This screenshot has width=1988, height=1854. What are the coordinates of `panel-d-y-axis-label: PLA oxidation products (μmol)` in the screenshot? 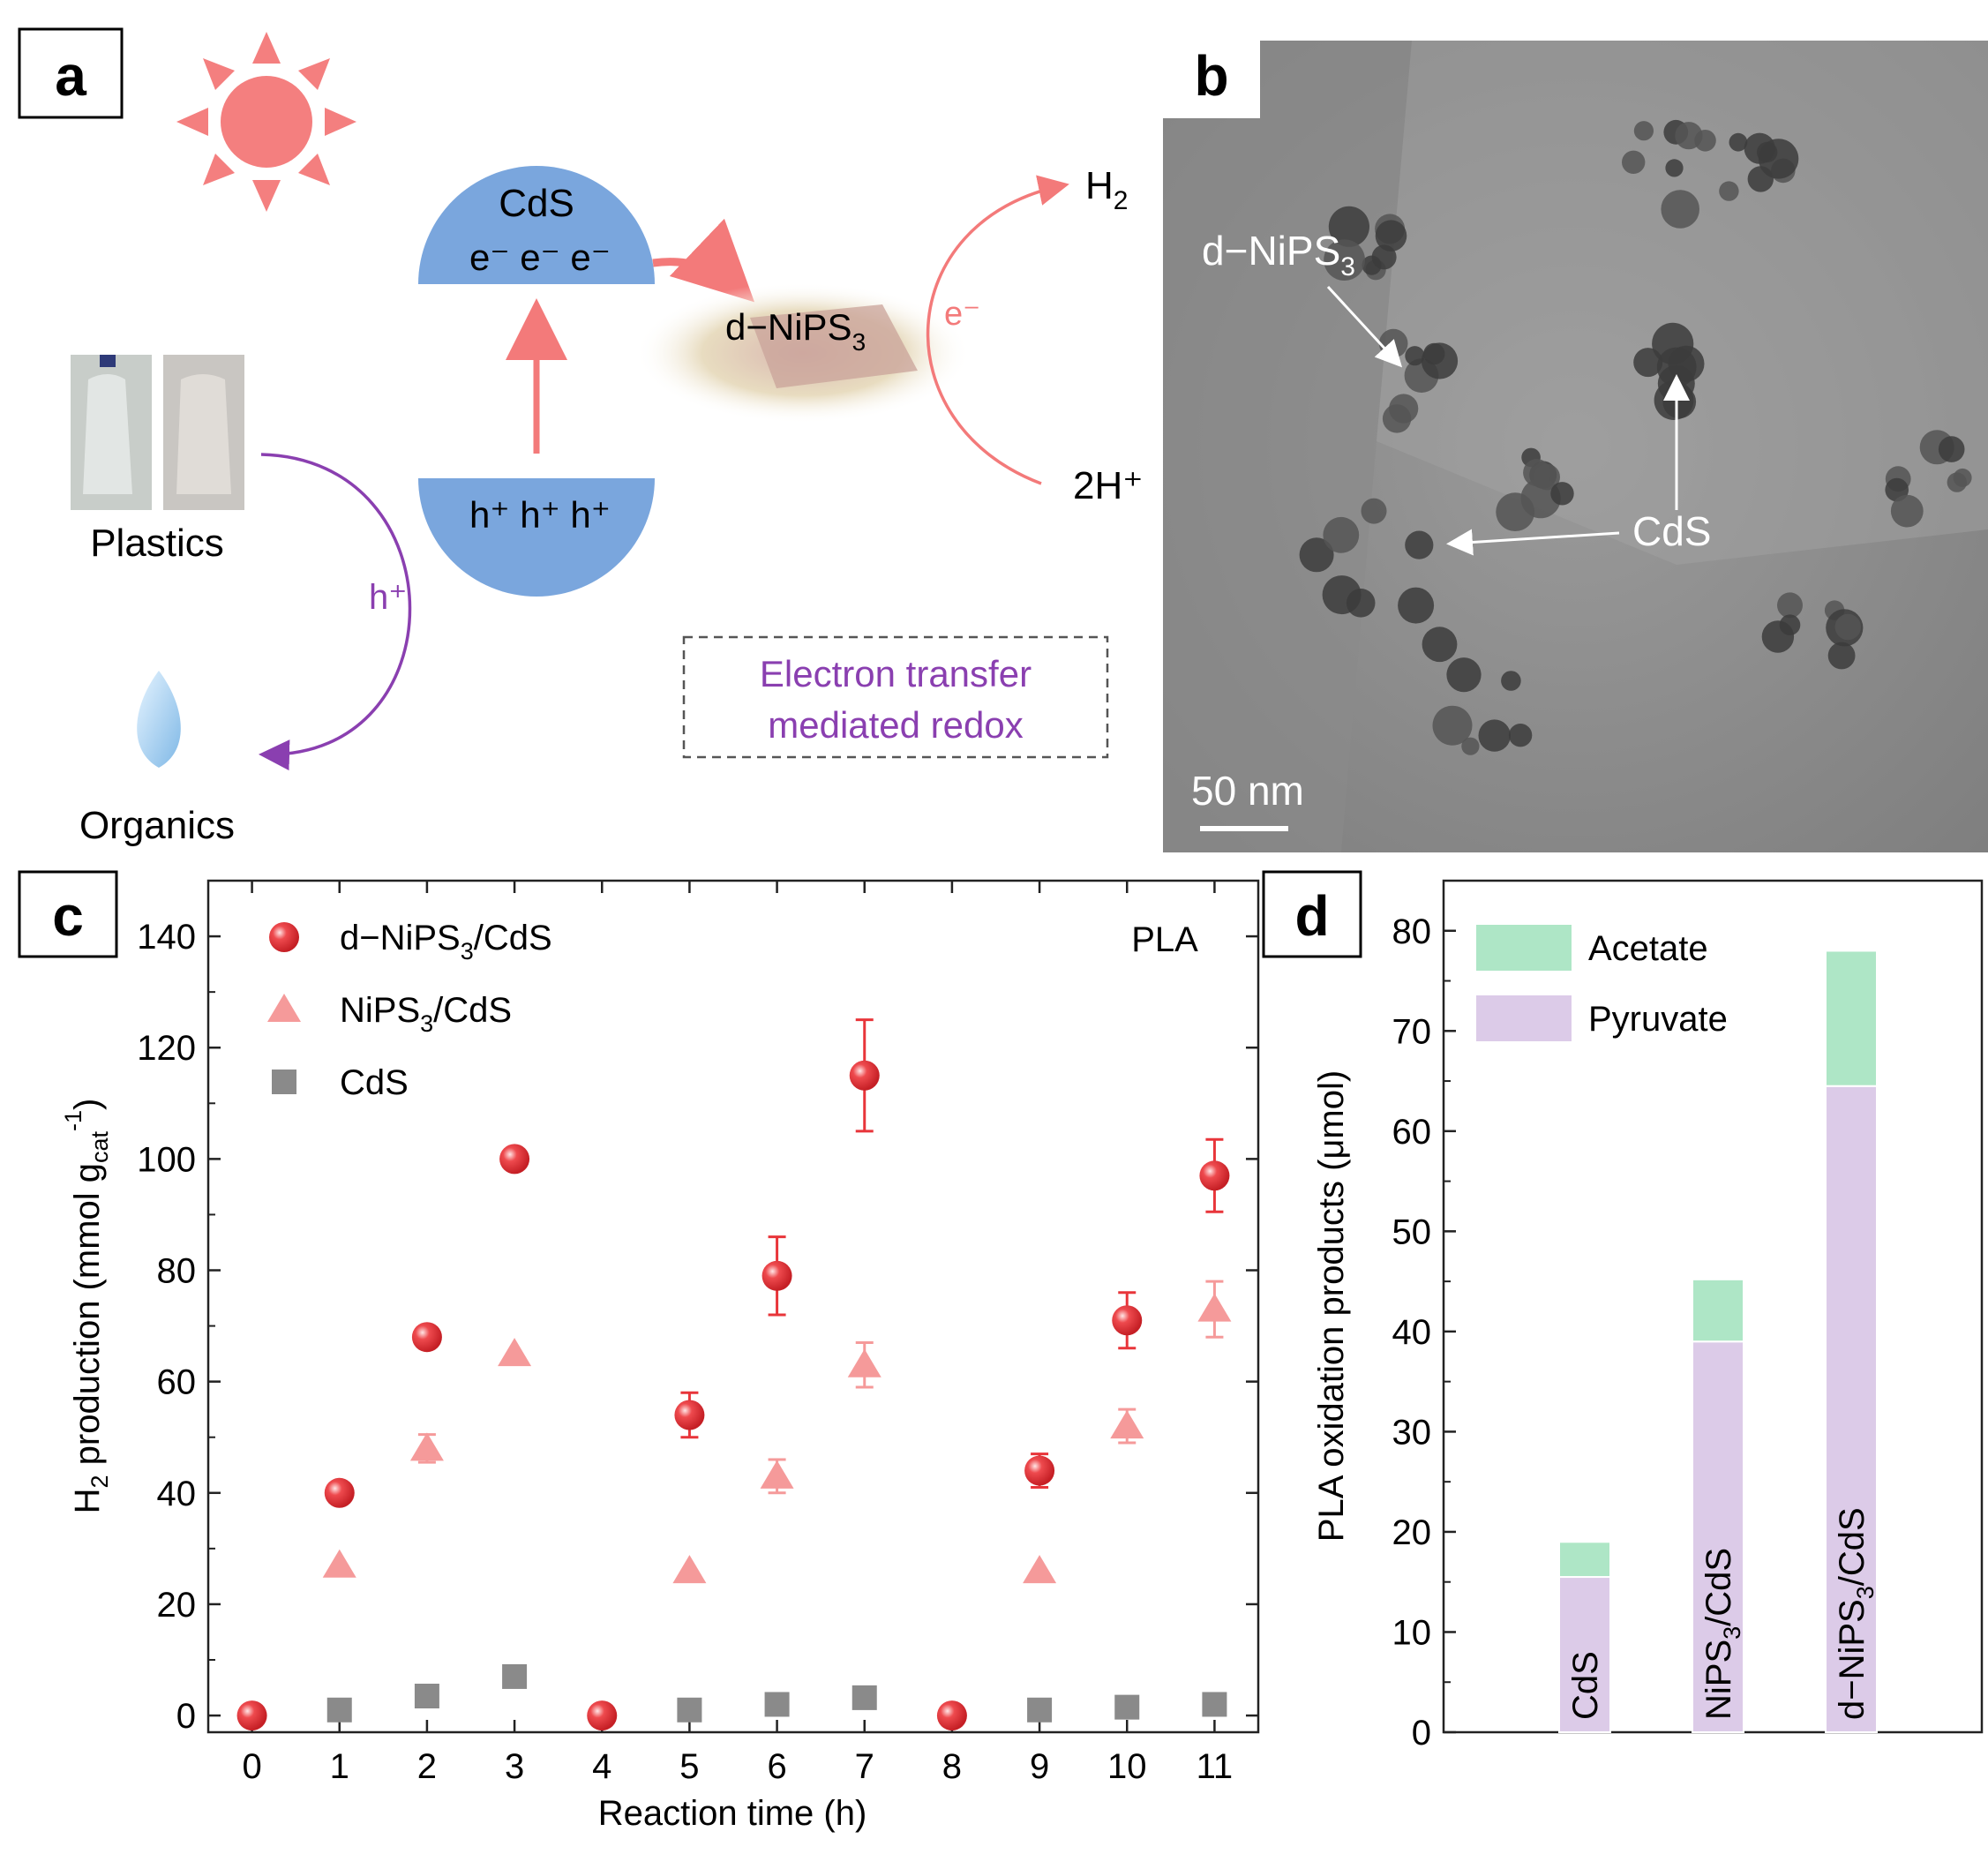 It's located at (1331, 1306).